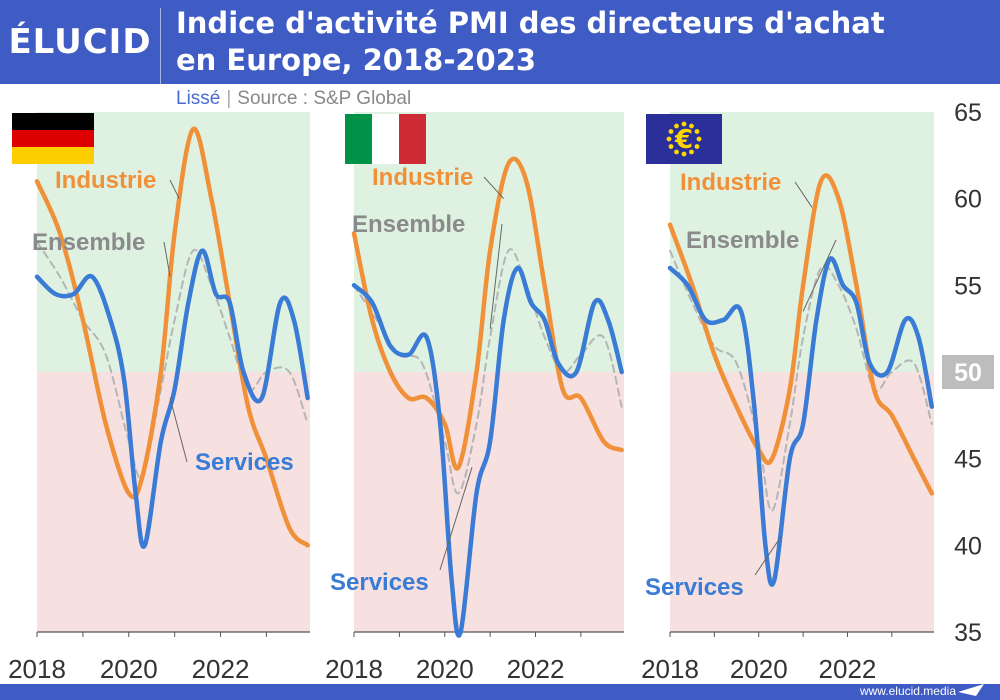 Image resolution: width=1000 pixels, height=700 pixels. What do you see at coordinates (971, 690) in the screenshot?
I see `paper-plane-icon` at bounding box center [971, 690].